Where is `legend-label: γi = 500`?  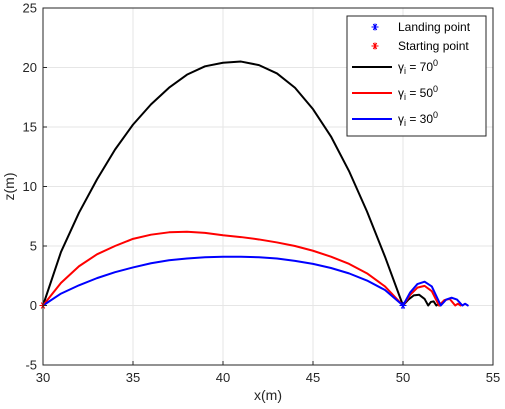
legend-label: γi = 500 is located at coordinates (418, 93).